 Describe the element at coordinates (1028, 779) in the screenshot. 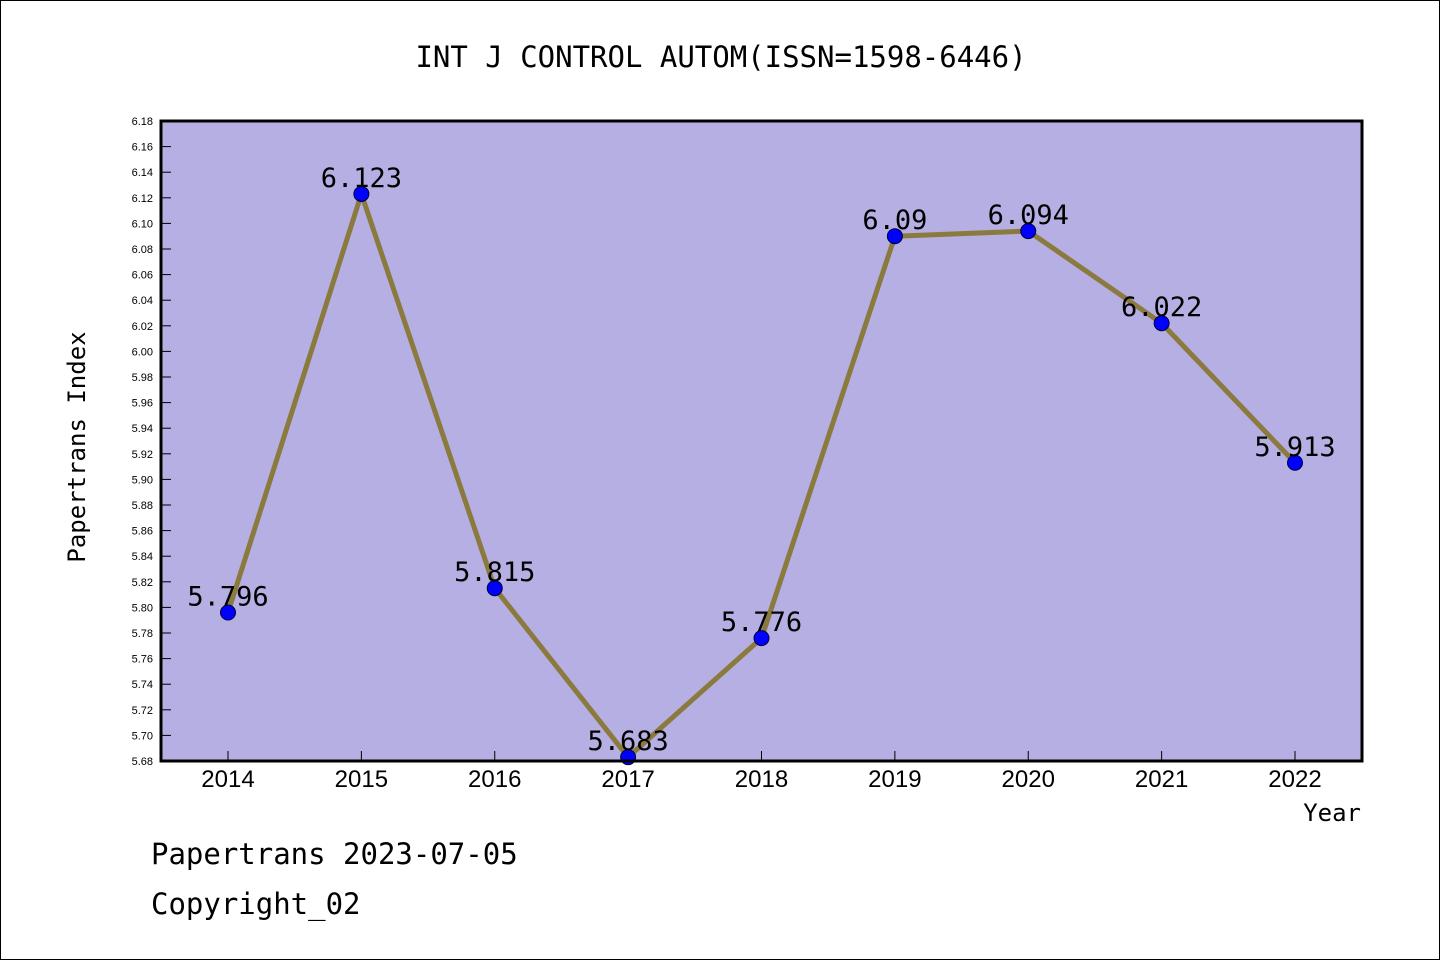

I see `x-tick-label: 2020` at that location.